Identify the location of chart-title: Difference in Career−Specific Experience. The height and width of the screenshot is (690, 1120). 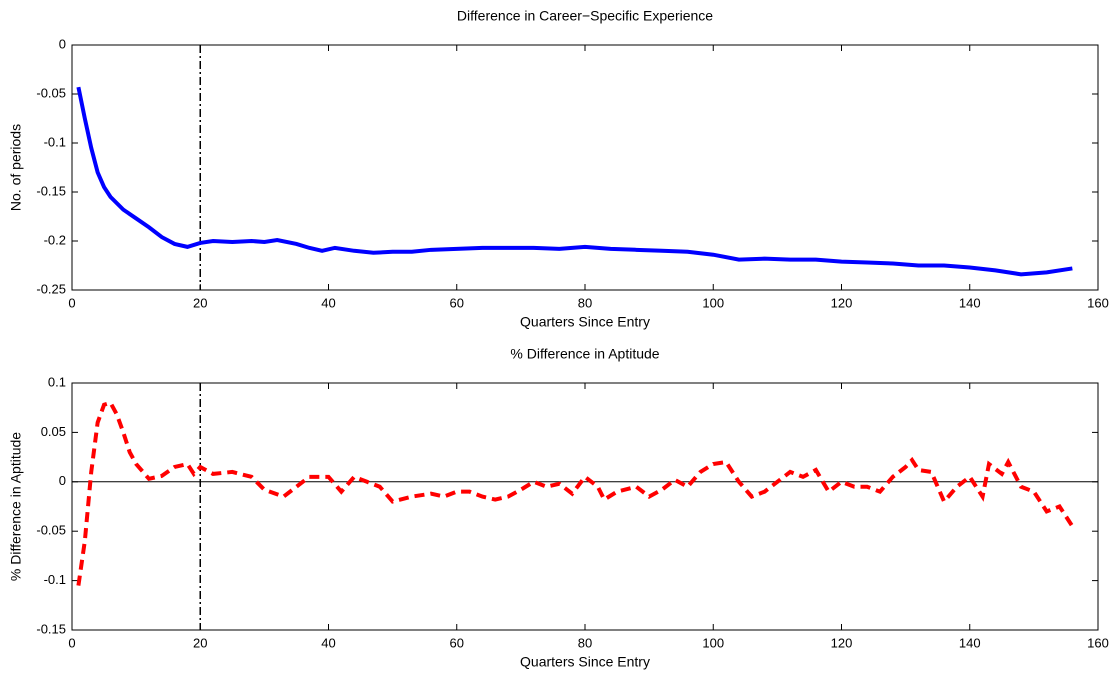
(585, 16).